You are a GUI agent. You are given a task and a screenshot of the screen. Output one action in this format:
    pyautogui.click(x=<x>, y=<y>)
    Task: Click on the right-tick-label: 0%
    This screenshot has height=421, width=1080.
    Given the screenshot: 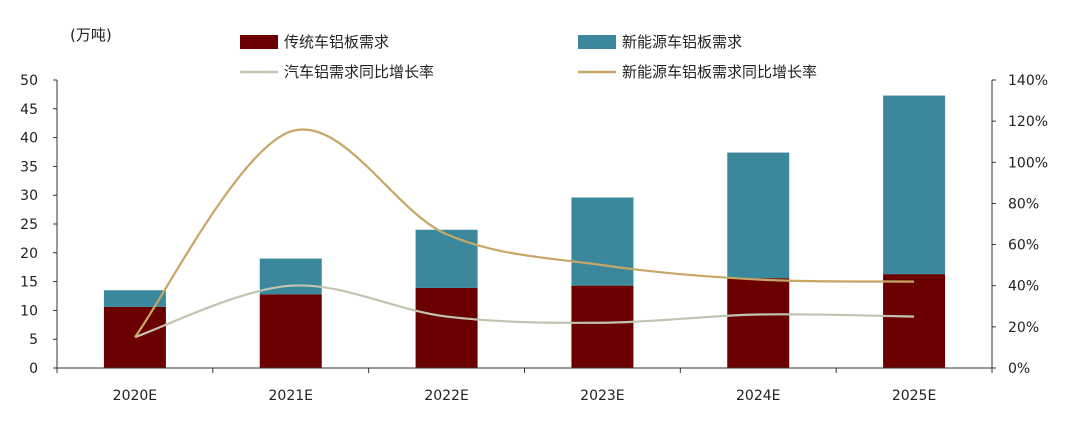 What is the action you would take?
    pyautogui.click(x=1019, y=369)
    